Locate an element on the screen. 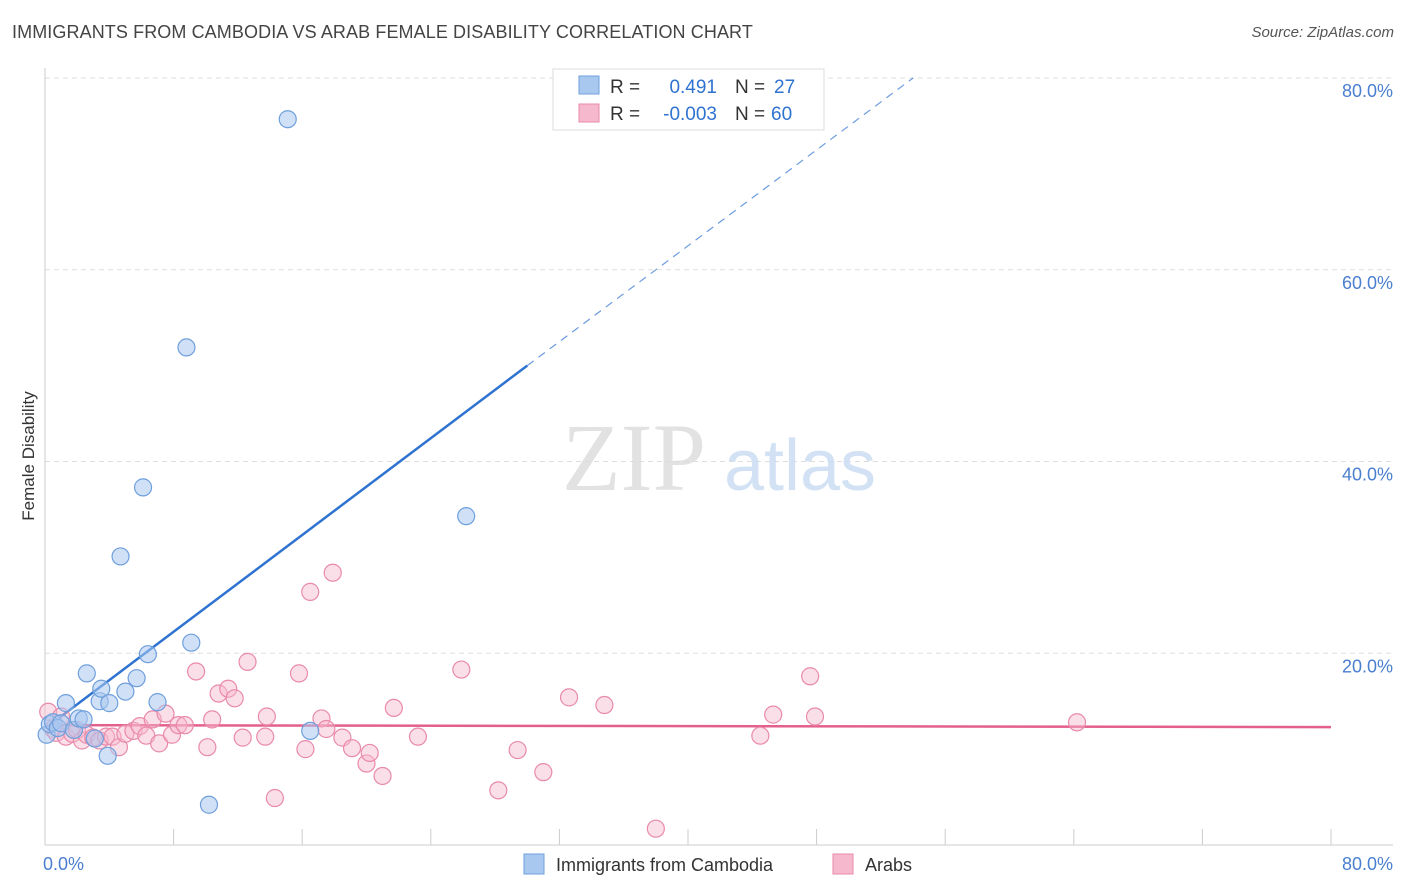  legend-r-label-cambodia: R = is located at coordinates (625, 87).